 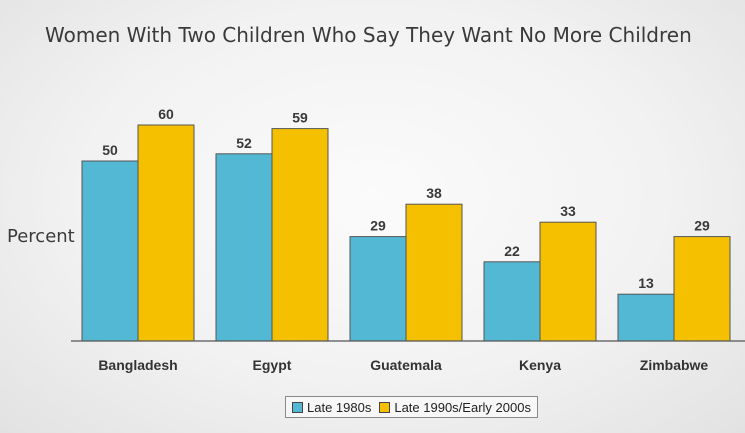 I want to click on data-label-bangladesh-series-2: 60, so click(x=166, y=114).